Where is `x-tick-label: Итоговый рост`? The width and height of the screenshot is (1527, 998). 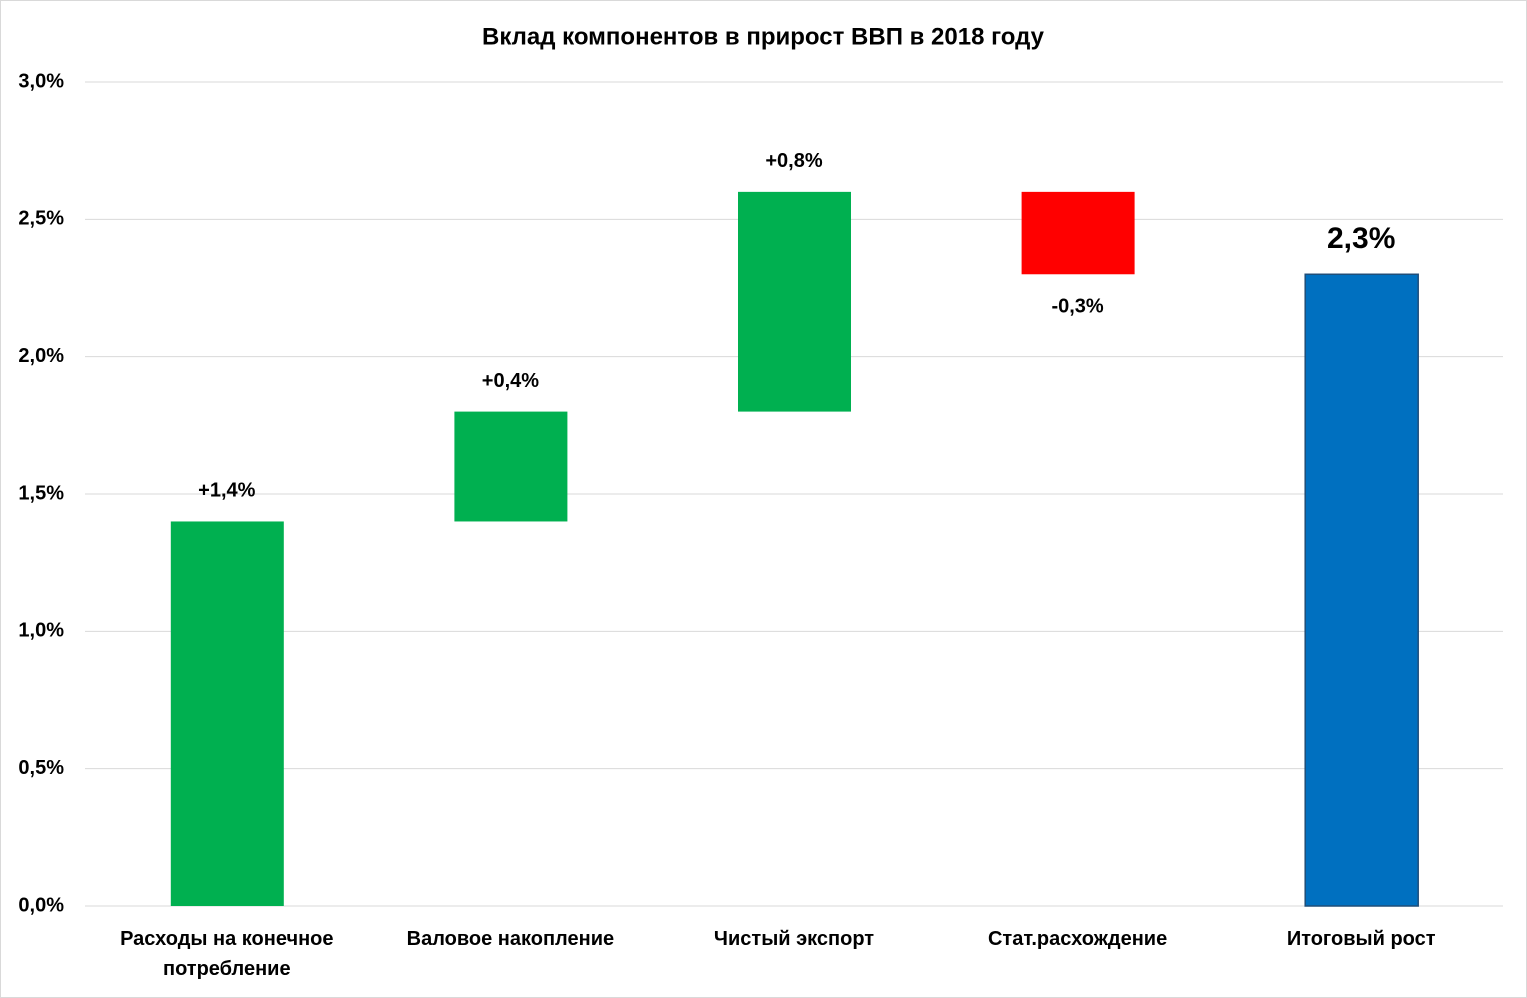 x-tick-label: Итоговый рост is located at coordinates (1361, 939).